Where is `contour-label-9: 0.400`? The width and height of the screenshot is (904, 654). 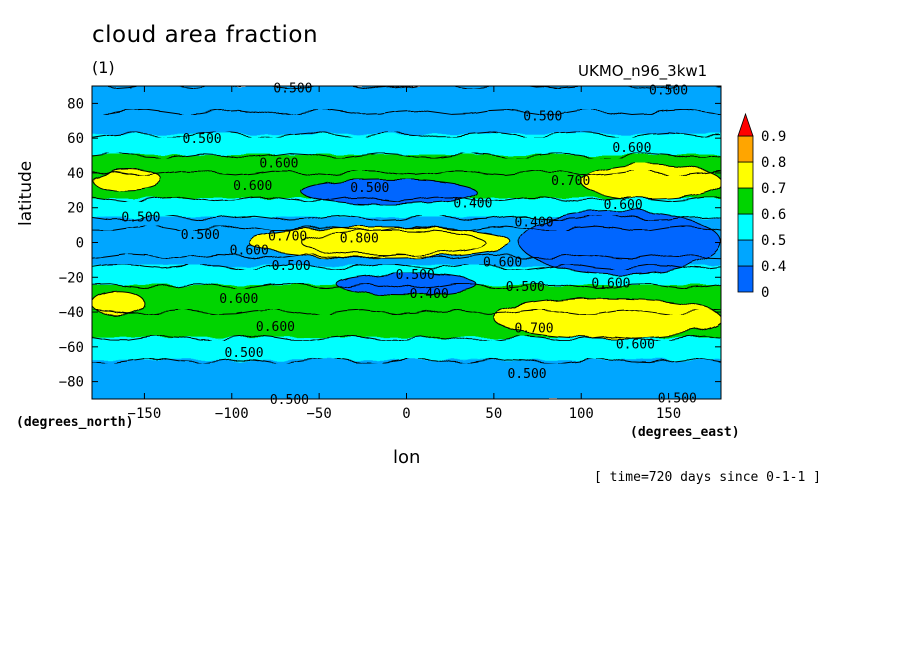 contour-label-9: 0.400 is located at coordinates (472, 204).